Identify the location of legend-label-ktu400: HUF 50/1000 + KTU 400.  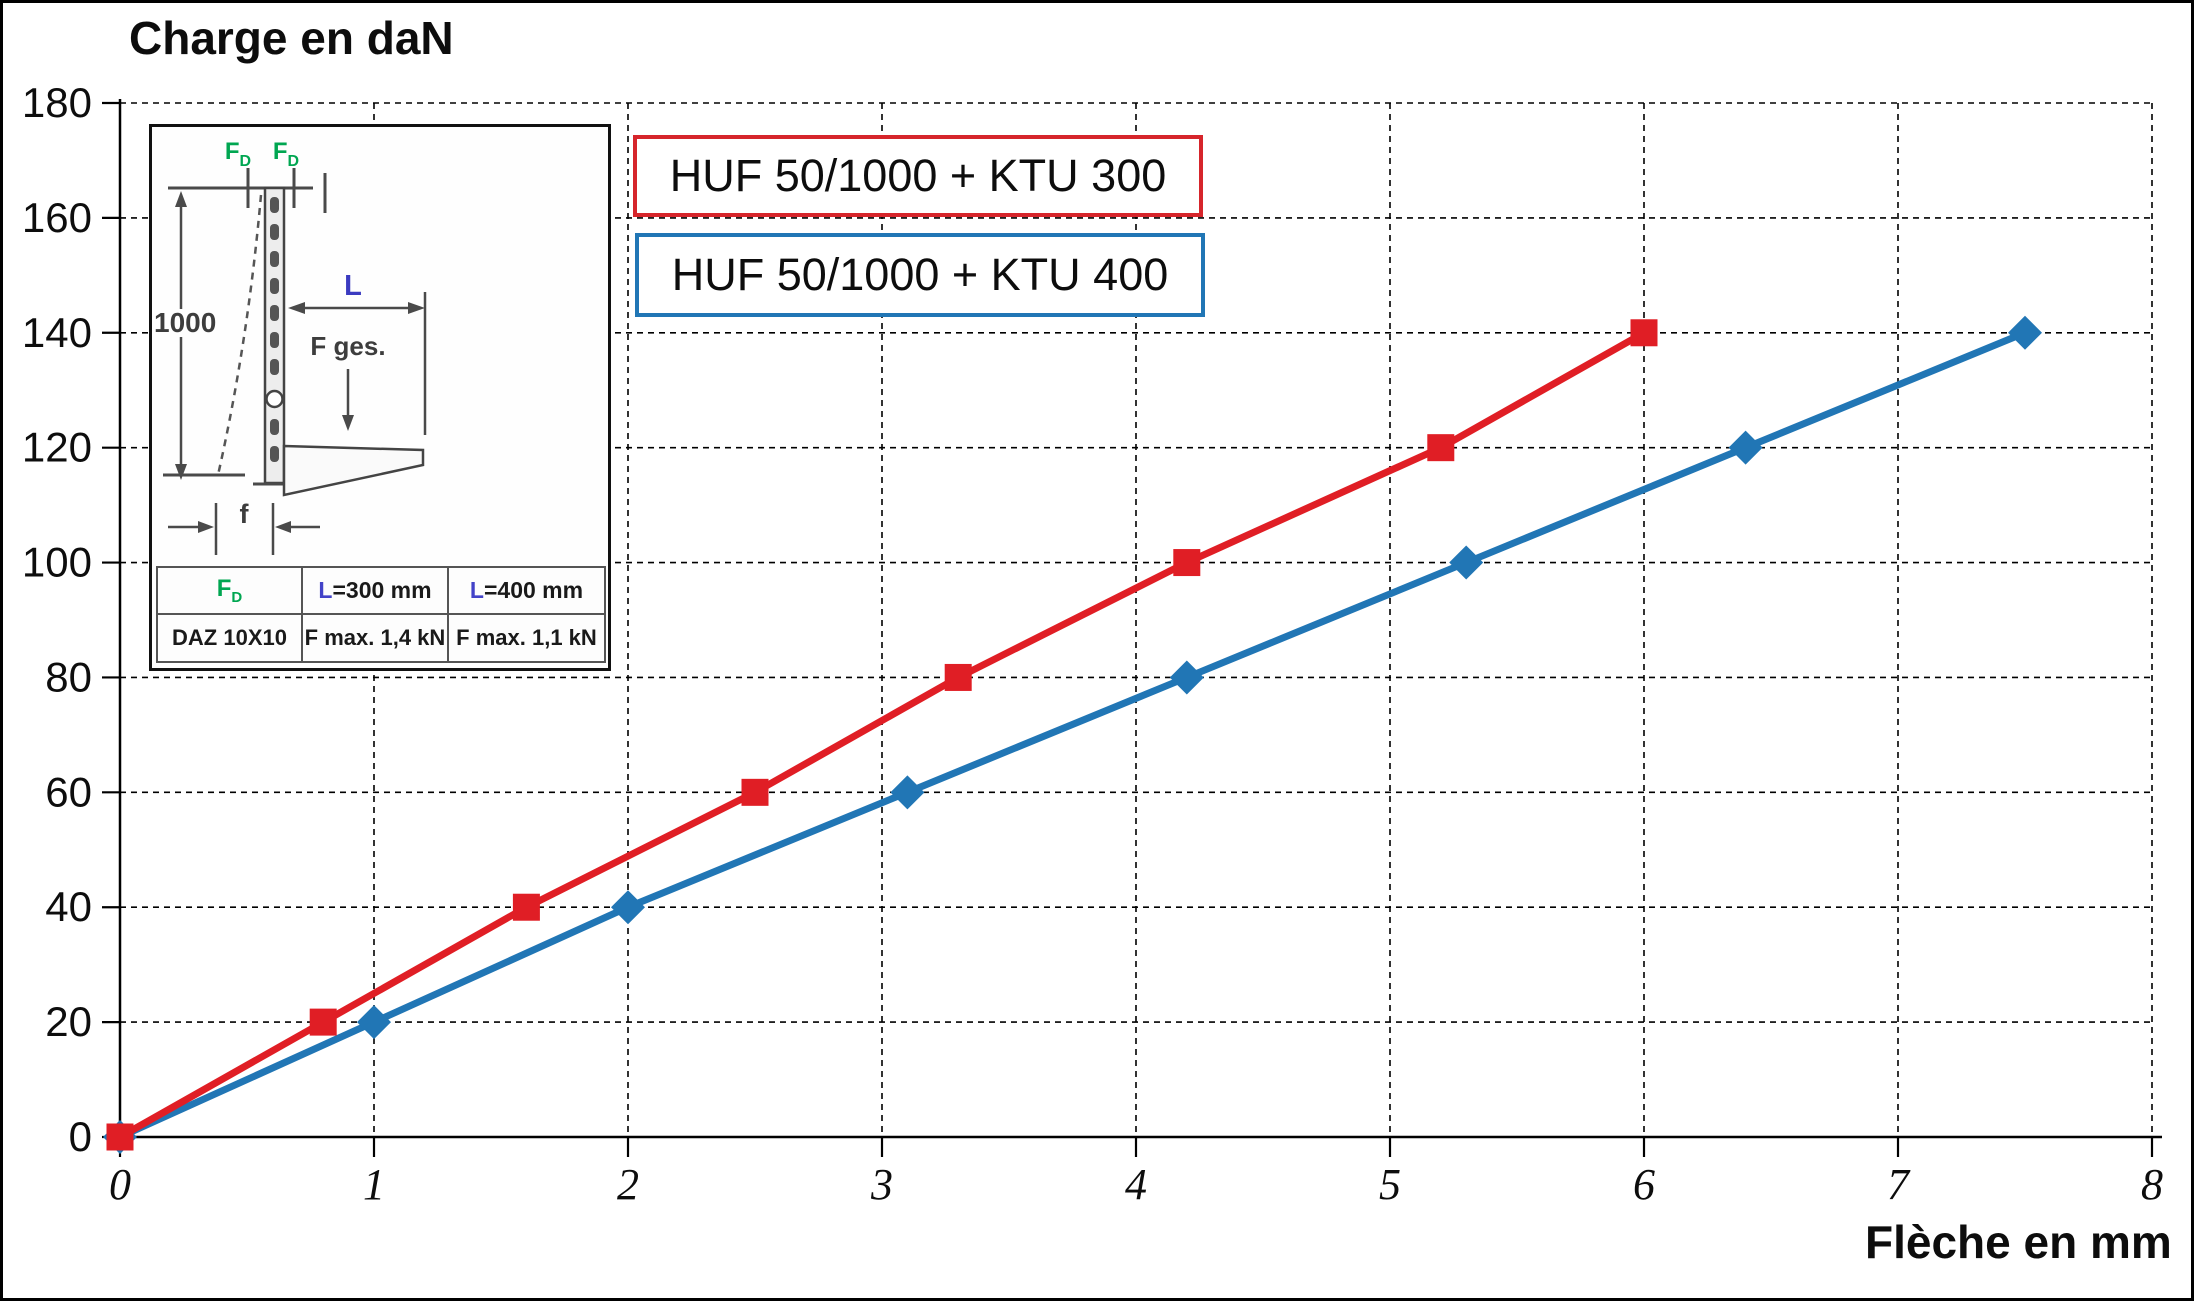
(920, 274).